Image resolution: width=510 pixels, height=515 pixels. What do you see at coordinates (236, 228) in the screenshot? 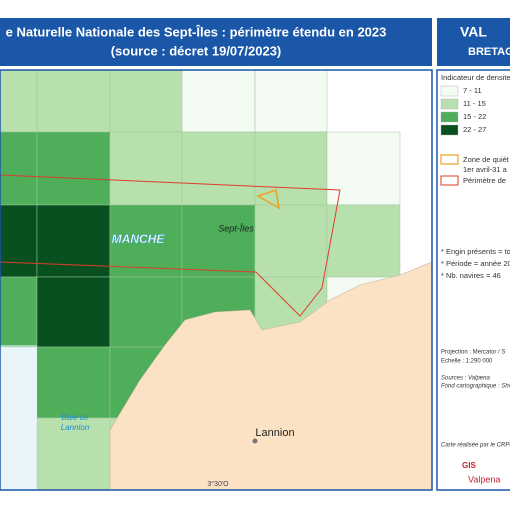
I see `islands-label: Sept-Îles` at bounding box center [236, 228].